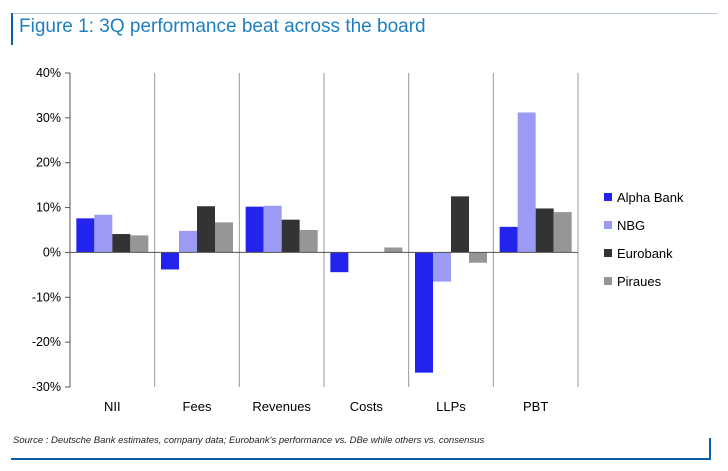  Describe the element at coordinates (526, 182) in the screenshot. I see `bar-nbg-pbt` at that location.